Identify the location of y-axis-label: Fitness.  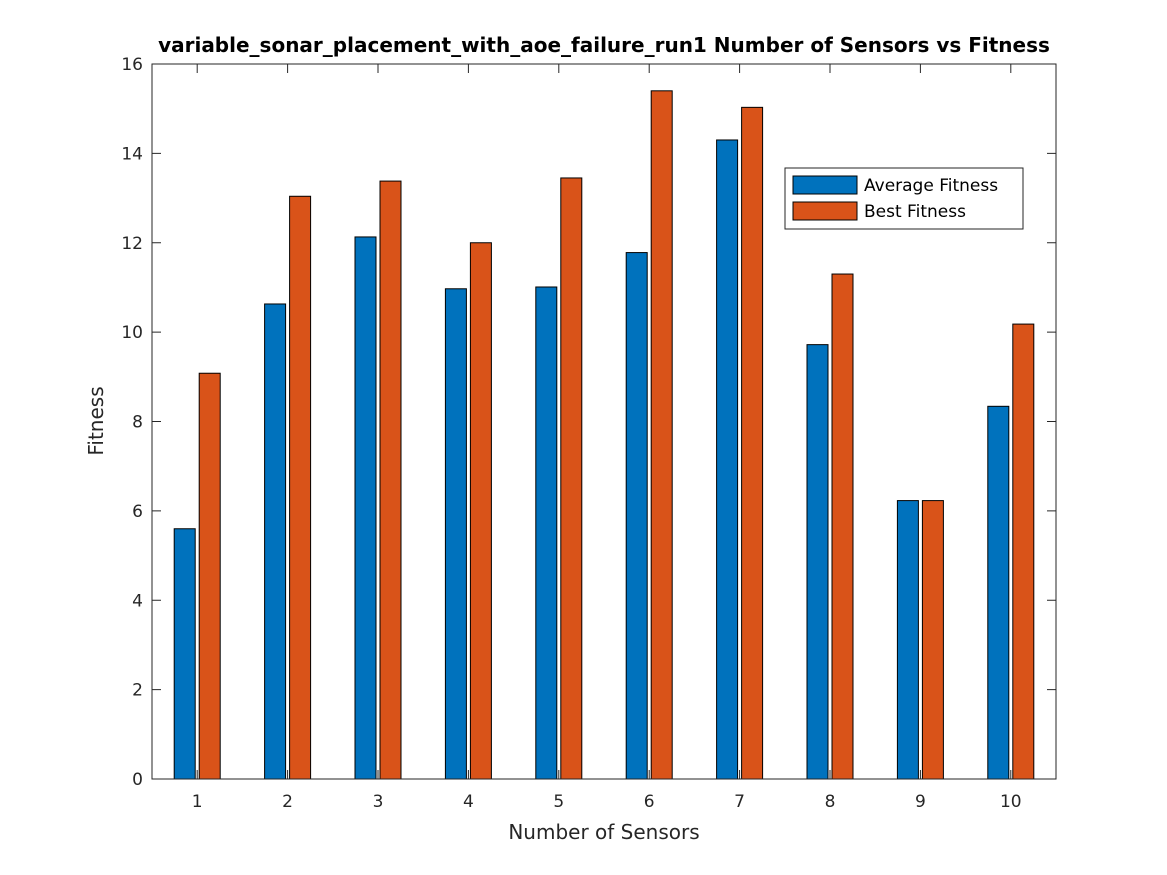
(96, 420).